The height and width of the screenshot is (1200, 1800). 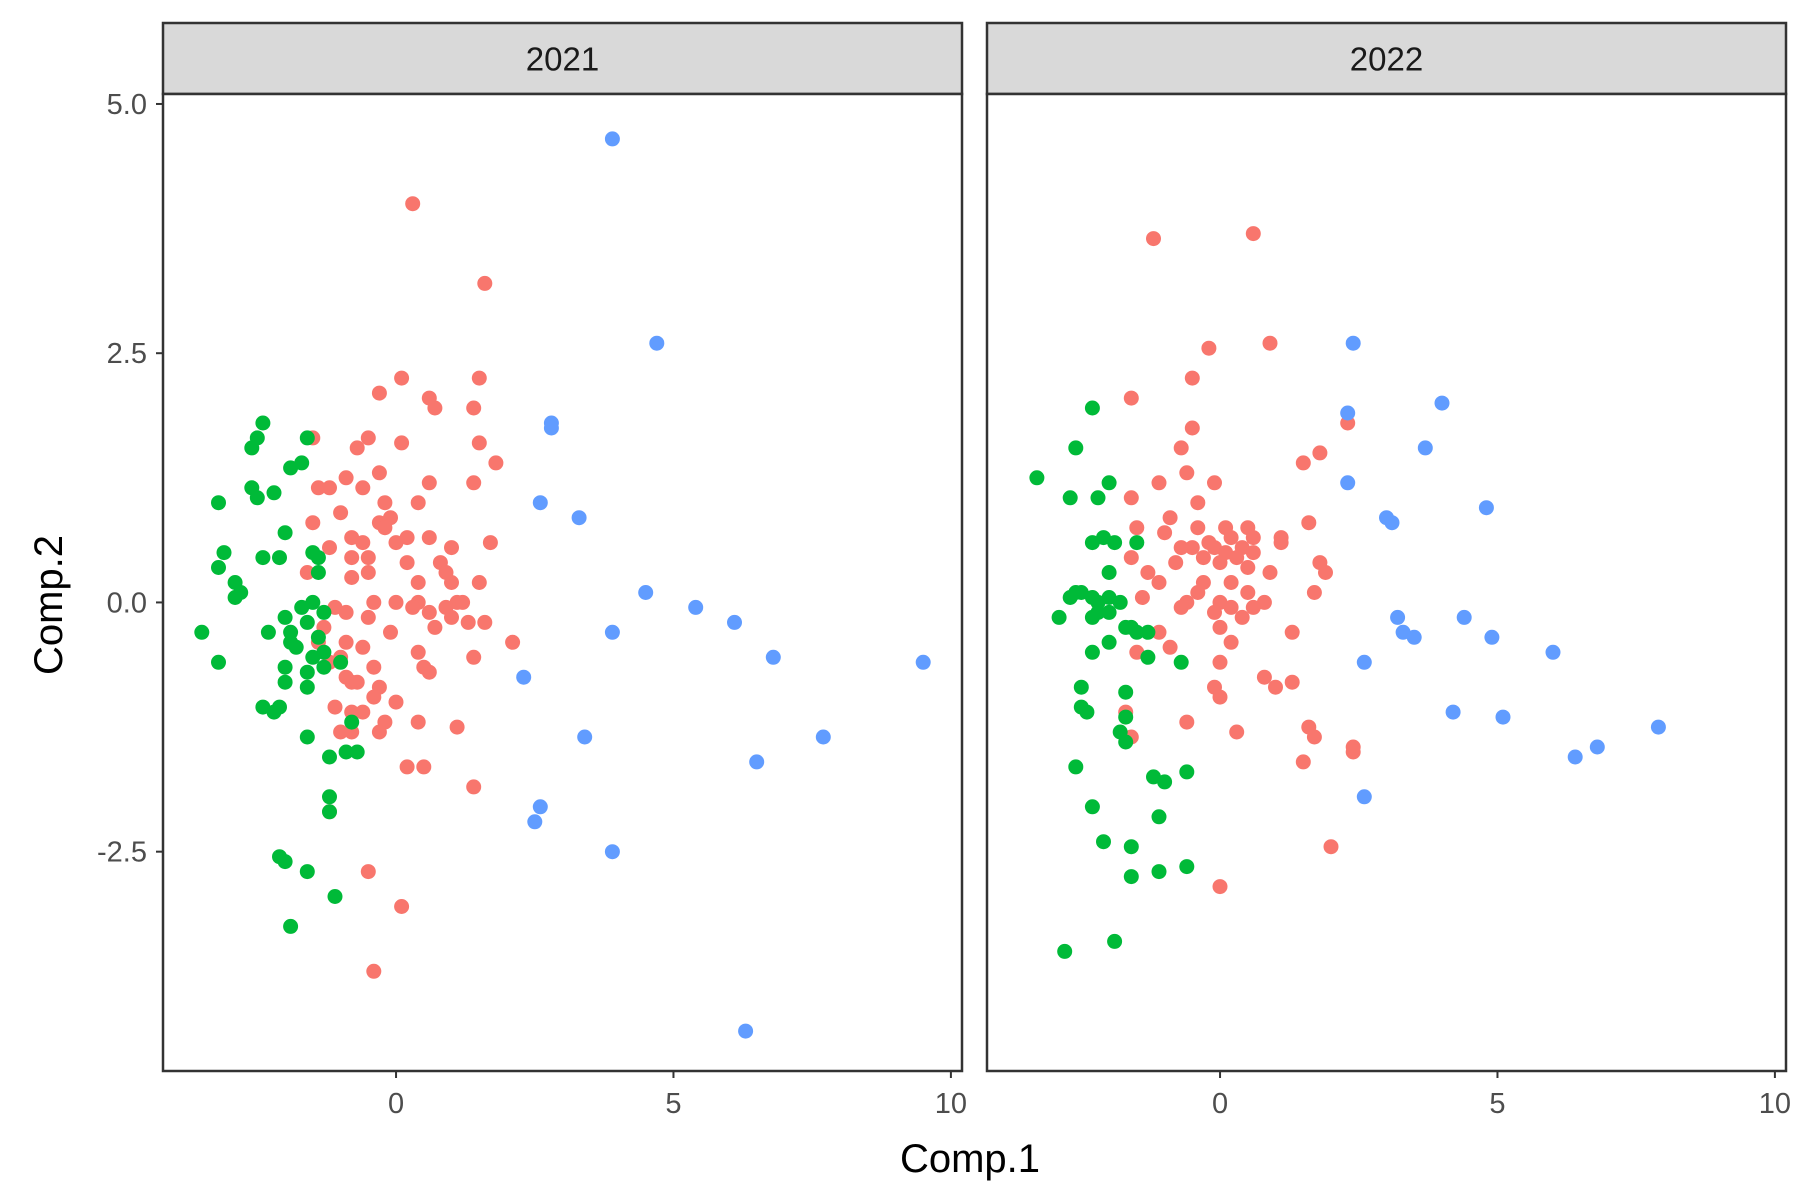 I want to click on x-tick-label: 0, so click(x=396, y=1104).